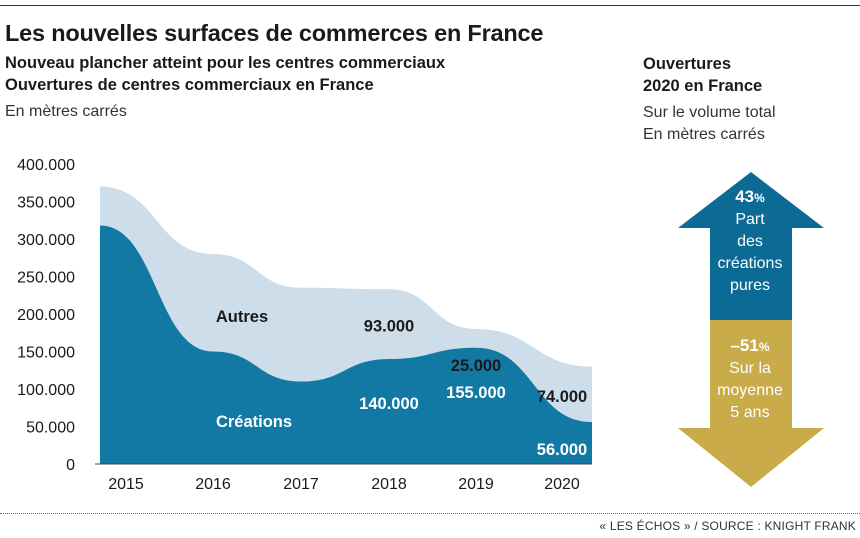 This screenshot has height=538, width=860. I want to click on side-subtitle-1: Sur le volume total, so click(709, 112).